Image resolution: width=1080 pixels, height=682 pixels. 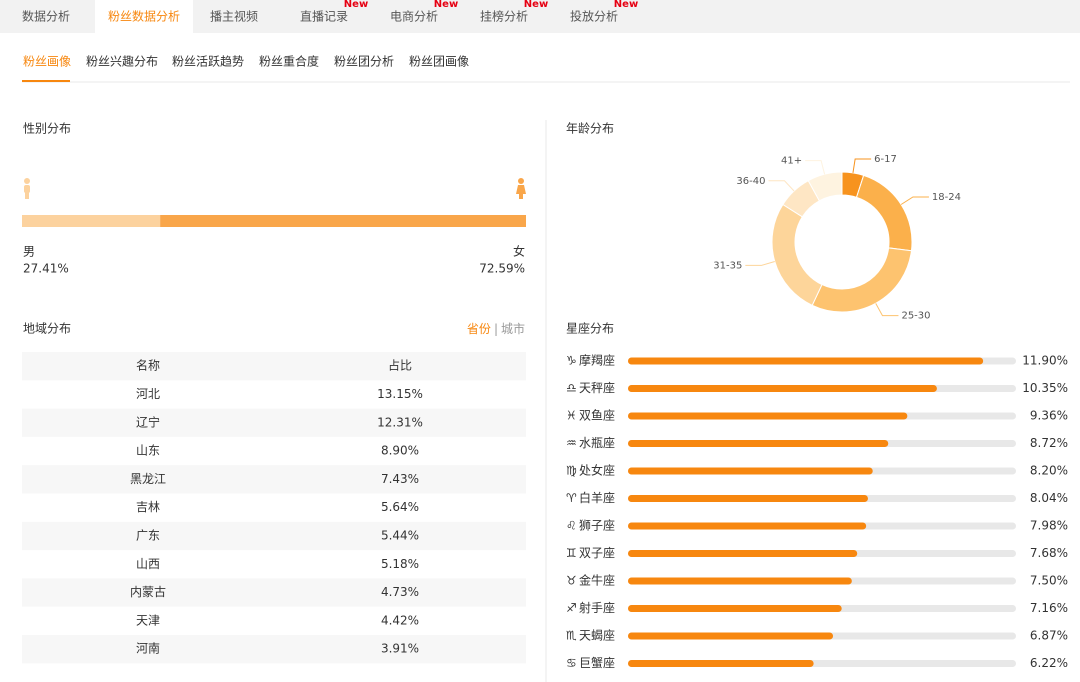 I want to click on zodiac-icon: ♋, so click(x=571, y=663).